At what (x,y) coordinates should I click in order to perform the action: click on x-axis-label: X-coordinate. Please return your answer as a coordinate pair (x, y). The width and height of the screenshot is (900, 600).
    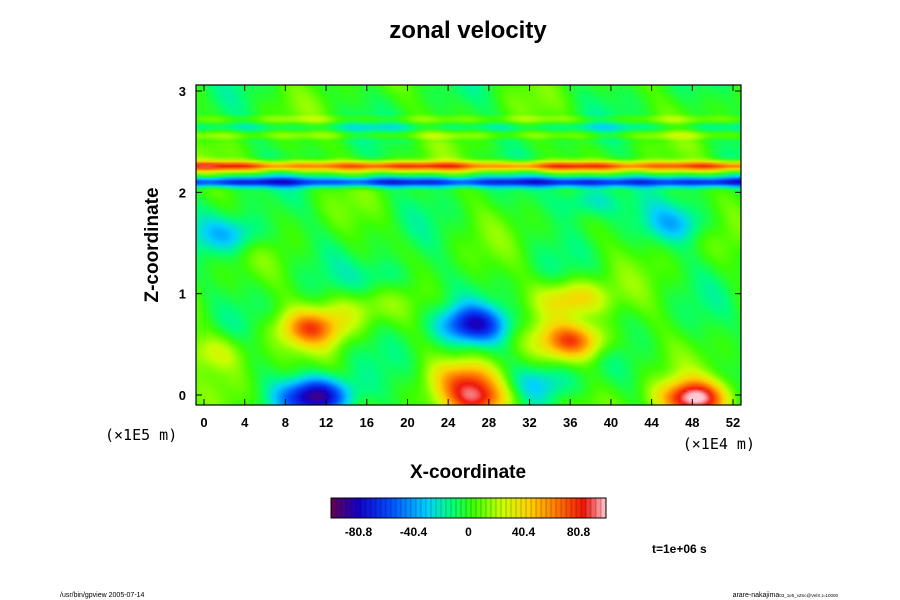
    Looking at the image, I should click on (468, 472).